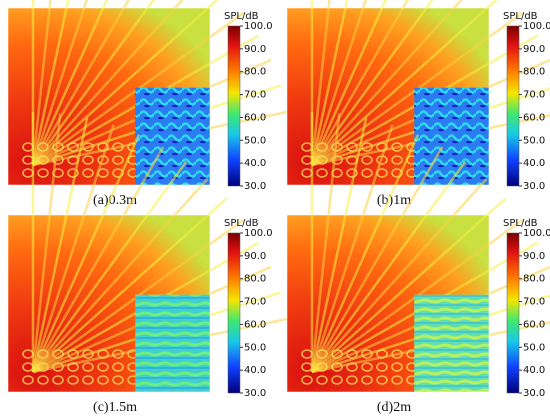 This screenshot has width=550, height=419. What do you see at coordinates (115, 407) in the screenshot?
I see `panel-caption: (c)1.5m` at bounding box center [115, 407].